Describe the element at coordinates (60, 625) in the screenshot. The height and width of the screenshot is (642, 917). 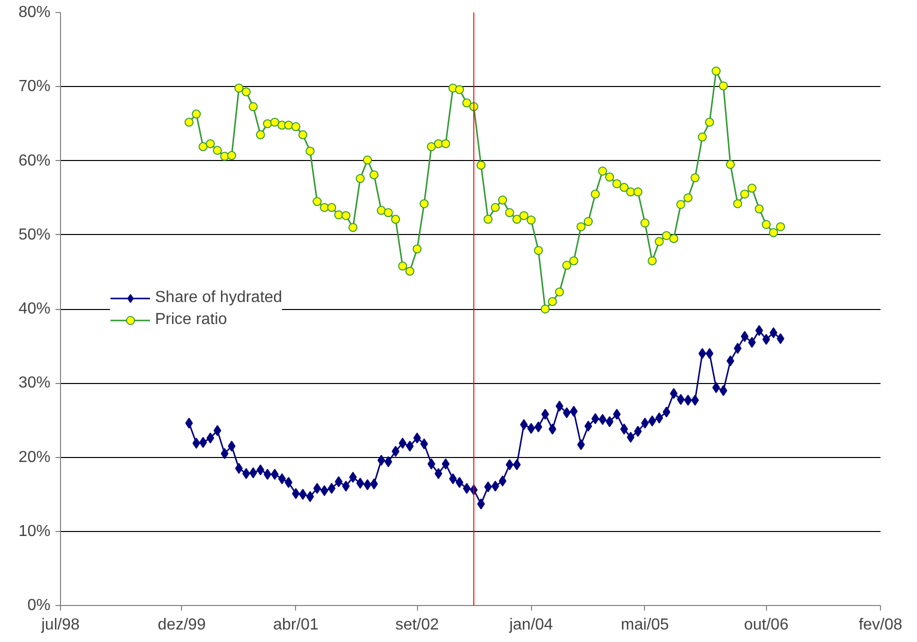
I see `x-tick-label: jul/98` at that location.